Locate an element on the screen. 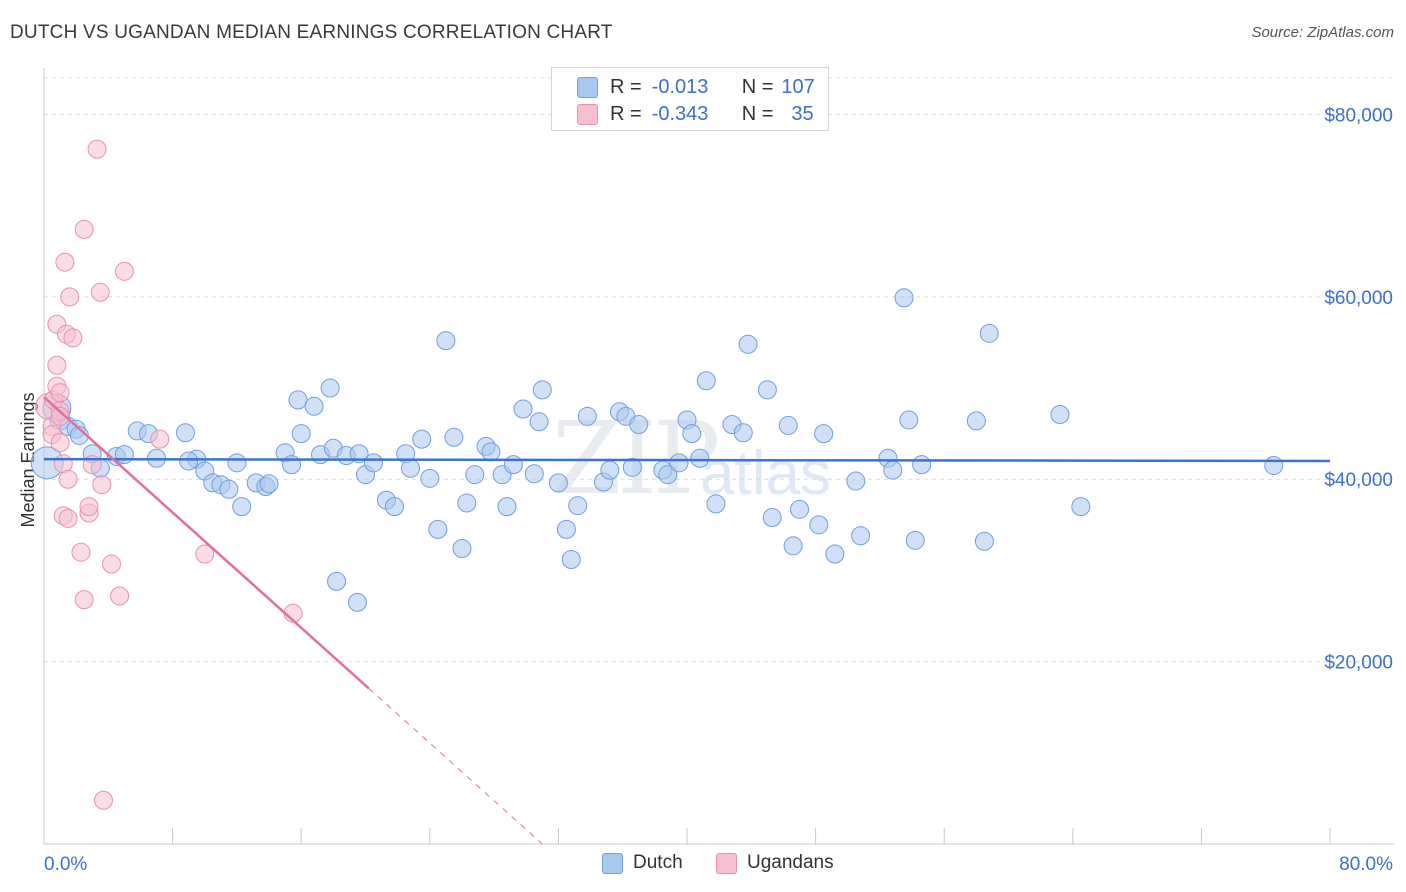  legend-row-ugandans: R = -0.343 N = 35 is located at coordinates (683, 114).